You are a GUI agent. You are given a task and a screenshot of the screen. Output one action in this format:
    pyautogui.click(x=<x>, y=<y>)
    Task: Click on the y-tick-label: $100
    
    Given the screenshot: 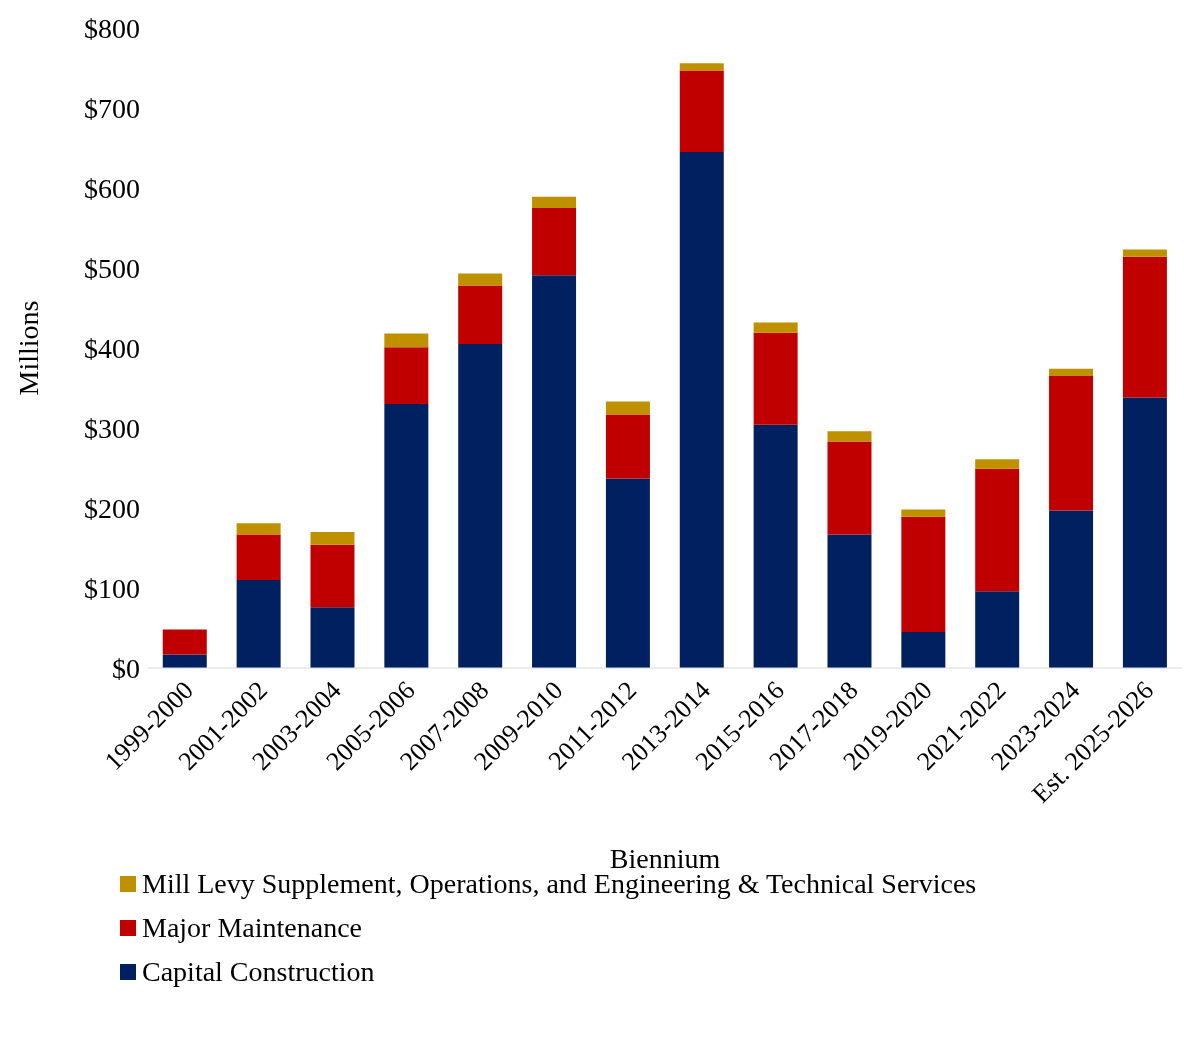 What is the action you would take?
    pyautogui.click(x=112, y=588)
    